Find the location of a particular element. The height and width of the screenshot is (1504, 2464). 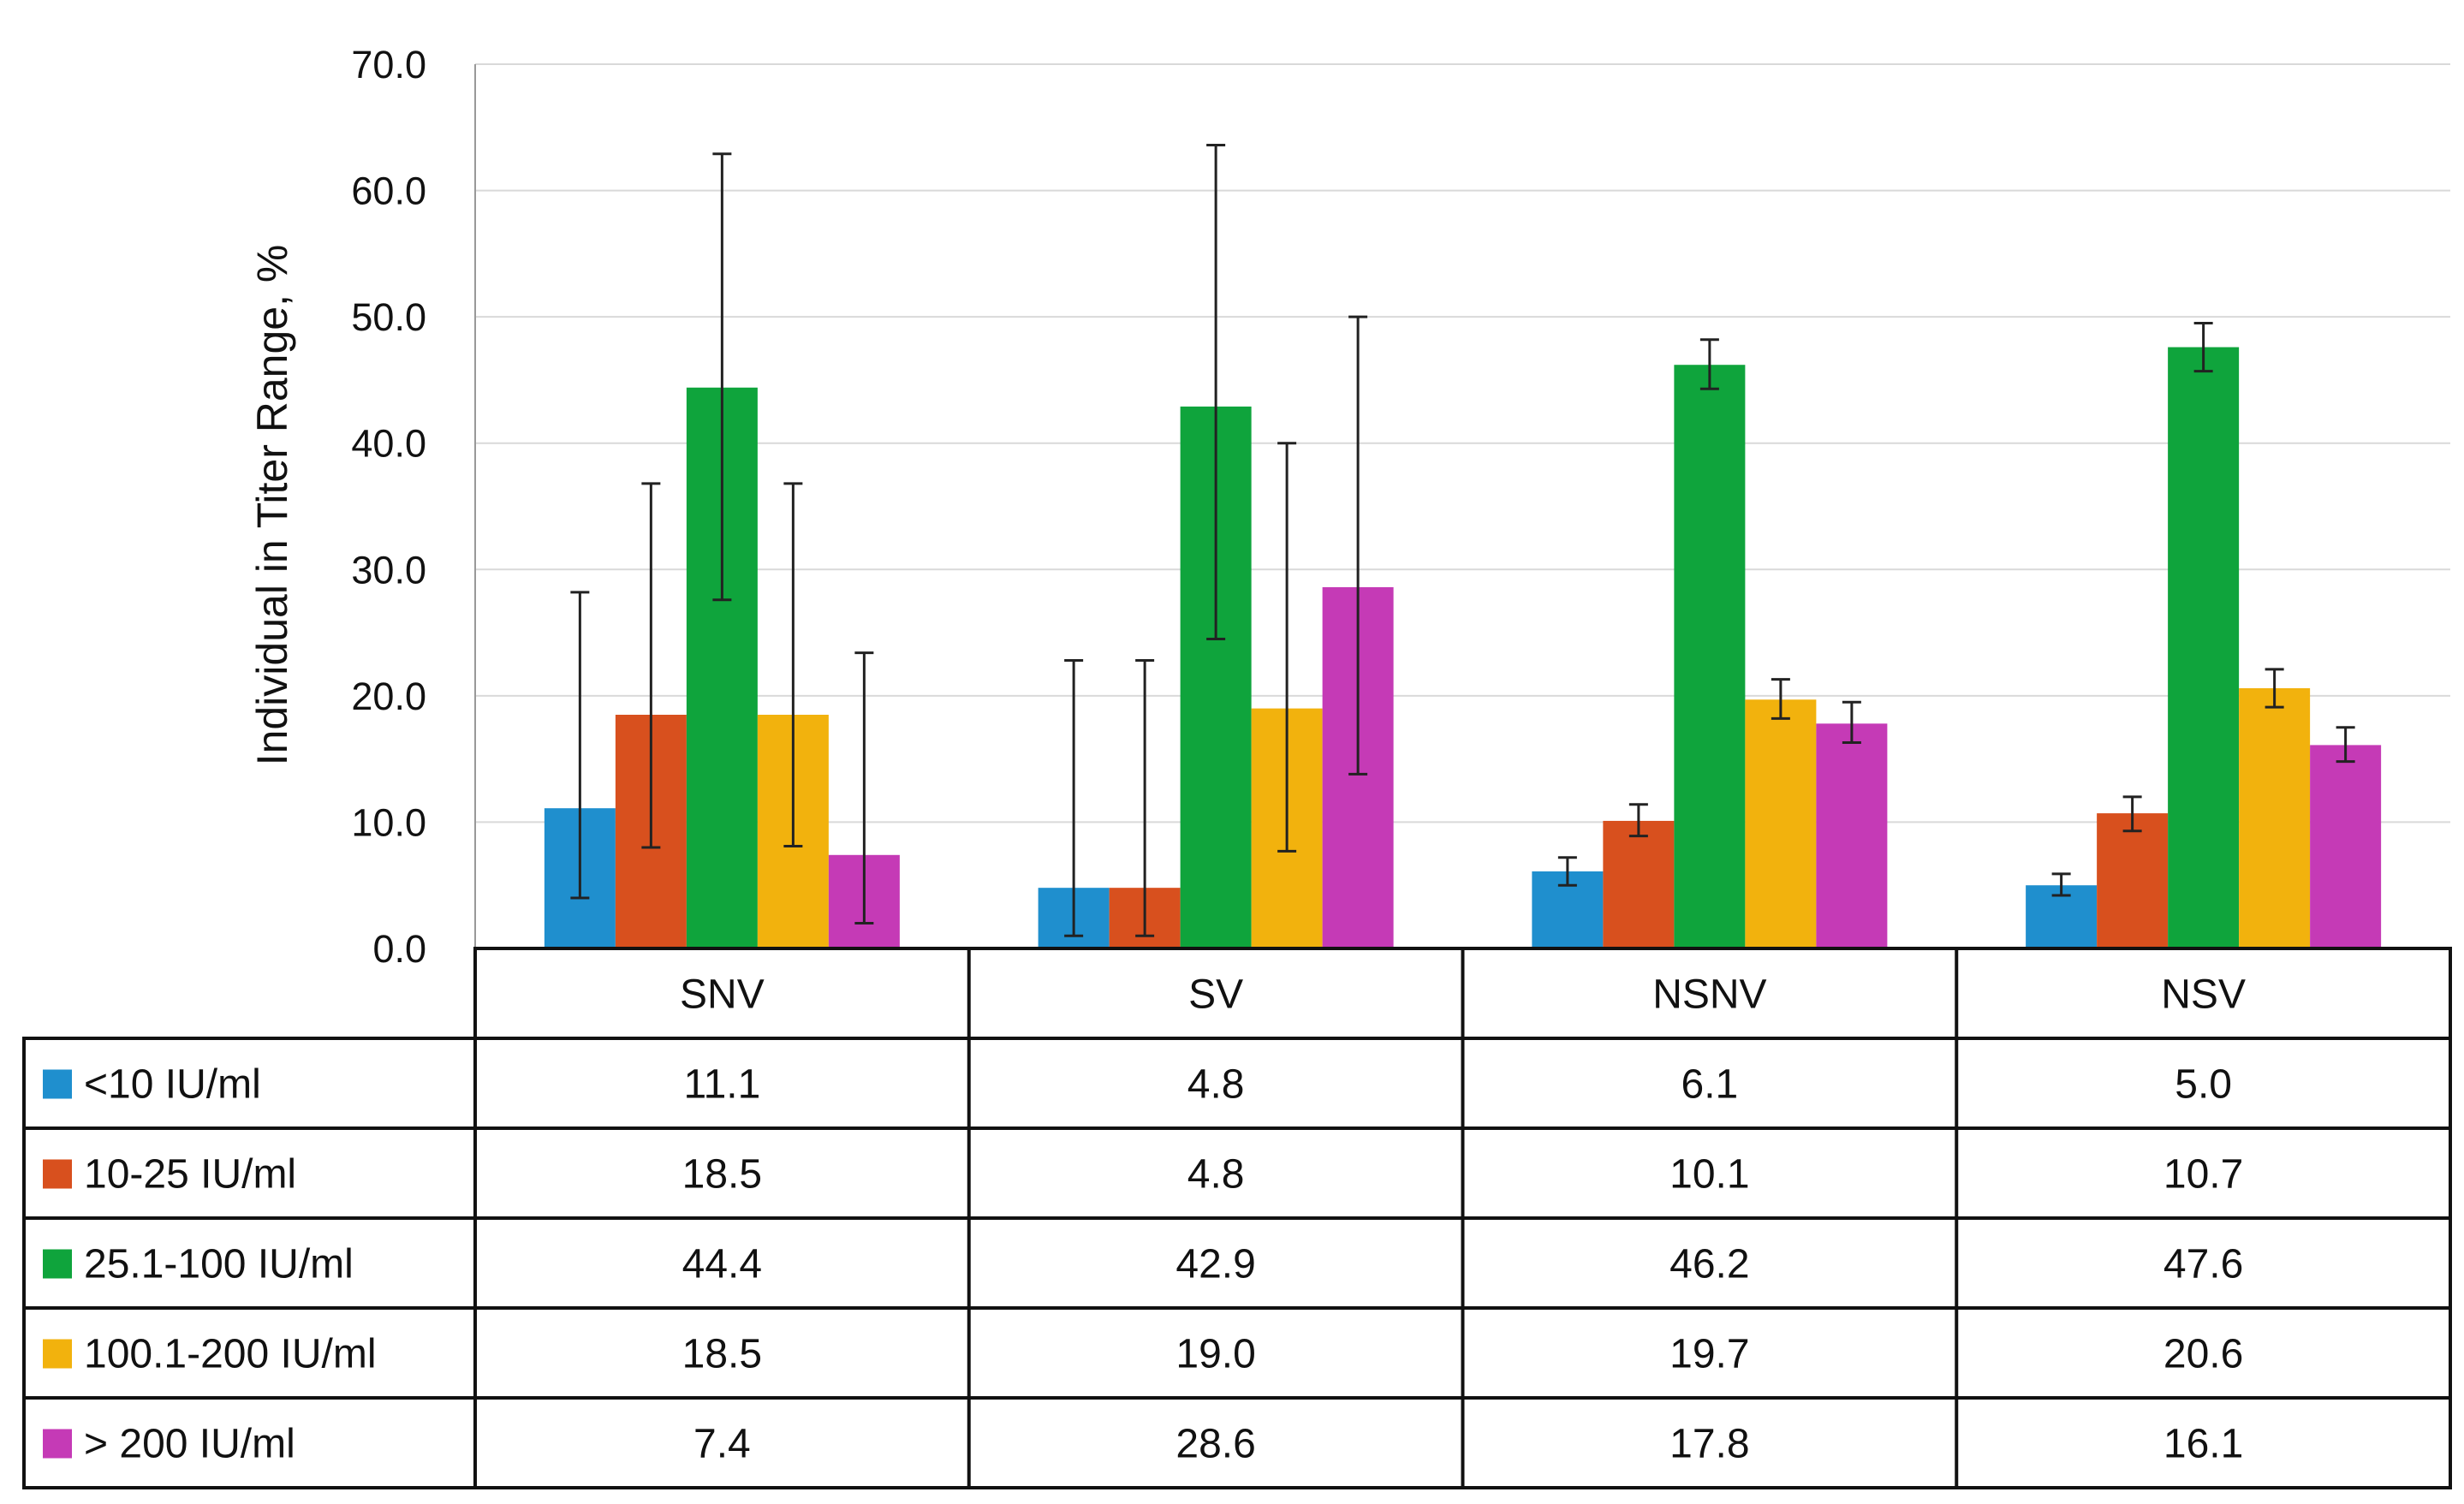

legend-label-100-1-200-iu-ml: 100.1-200 IU/ml is located at coordinates (231, 1354).